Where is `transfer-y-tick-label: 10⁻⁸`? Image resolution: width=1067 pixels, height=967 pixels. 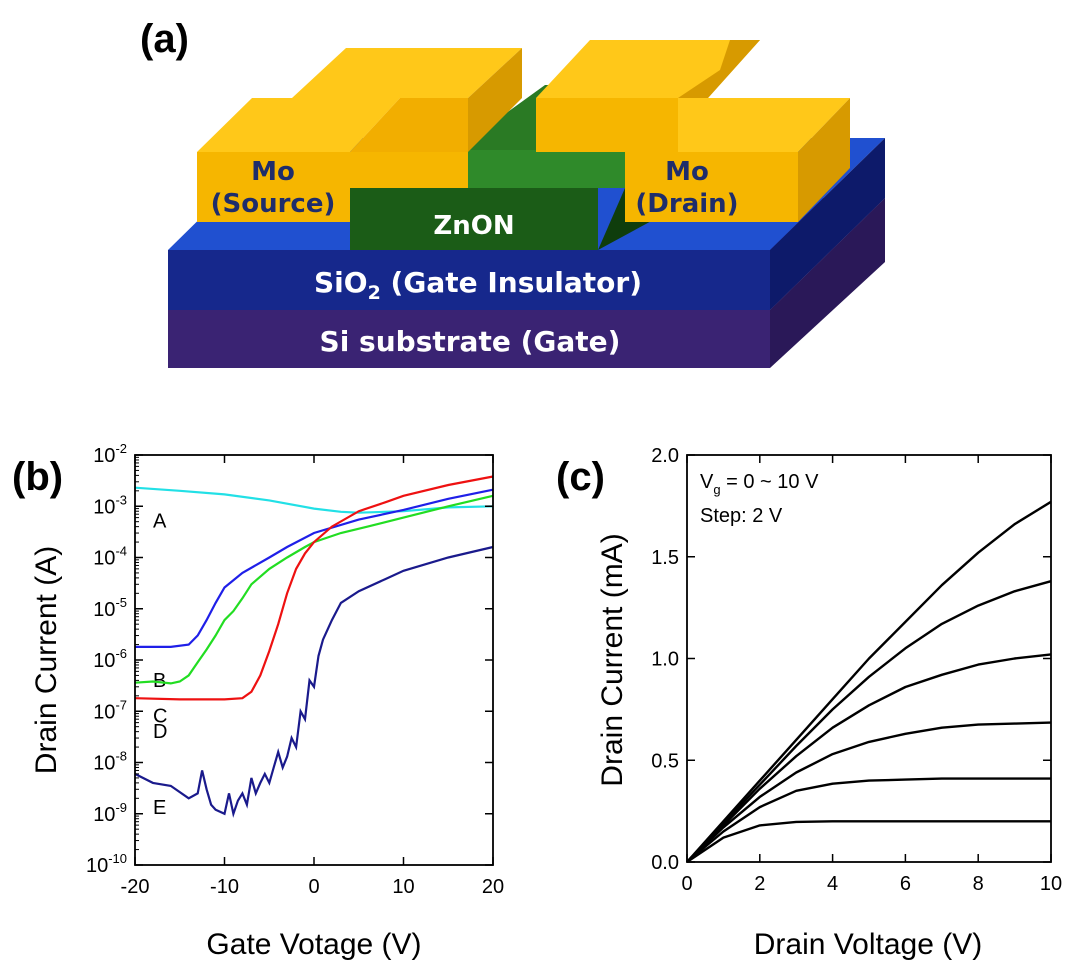
transfer-y-tick-label: 10⁻⁸ is located at coordinates (110, 762).